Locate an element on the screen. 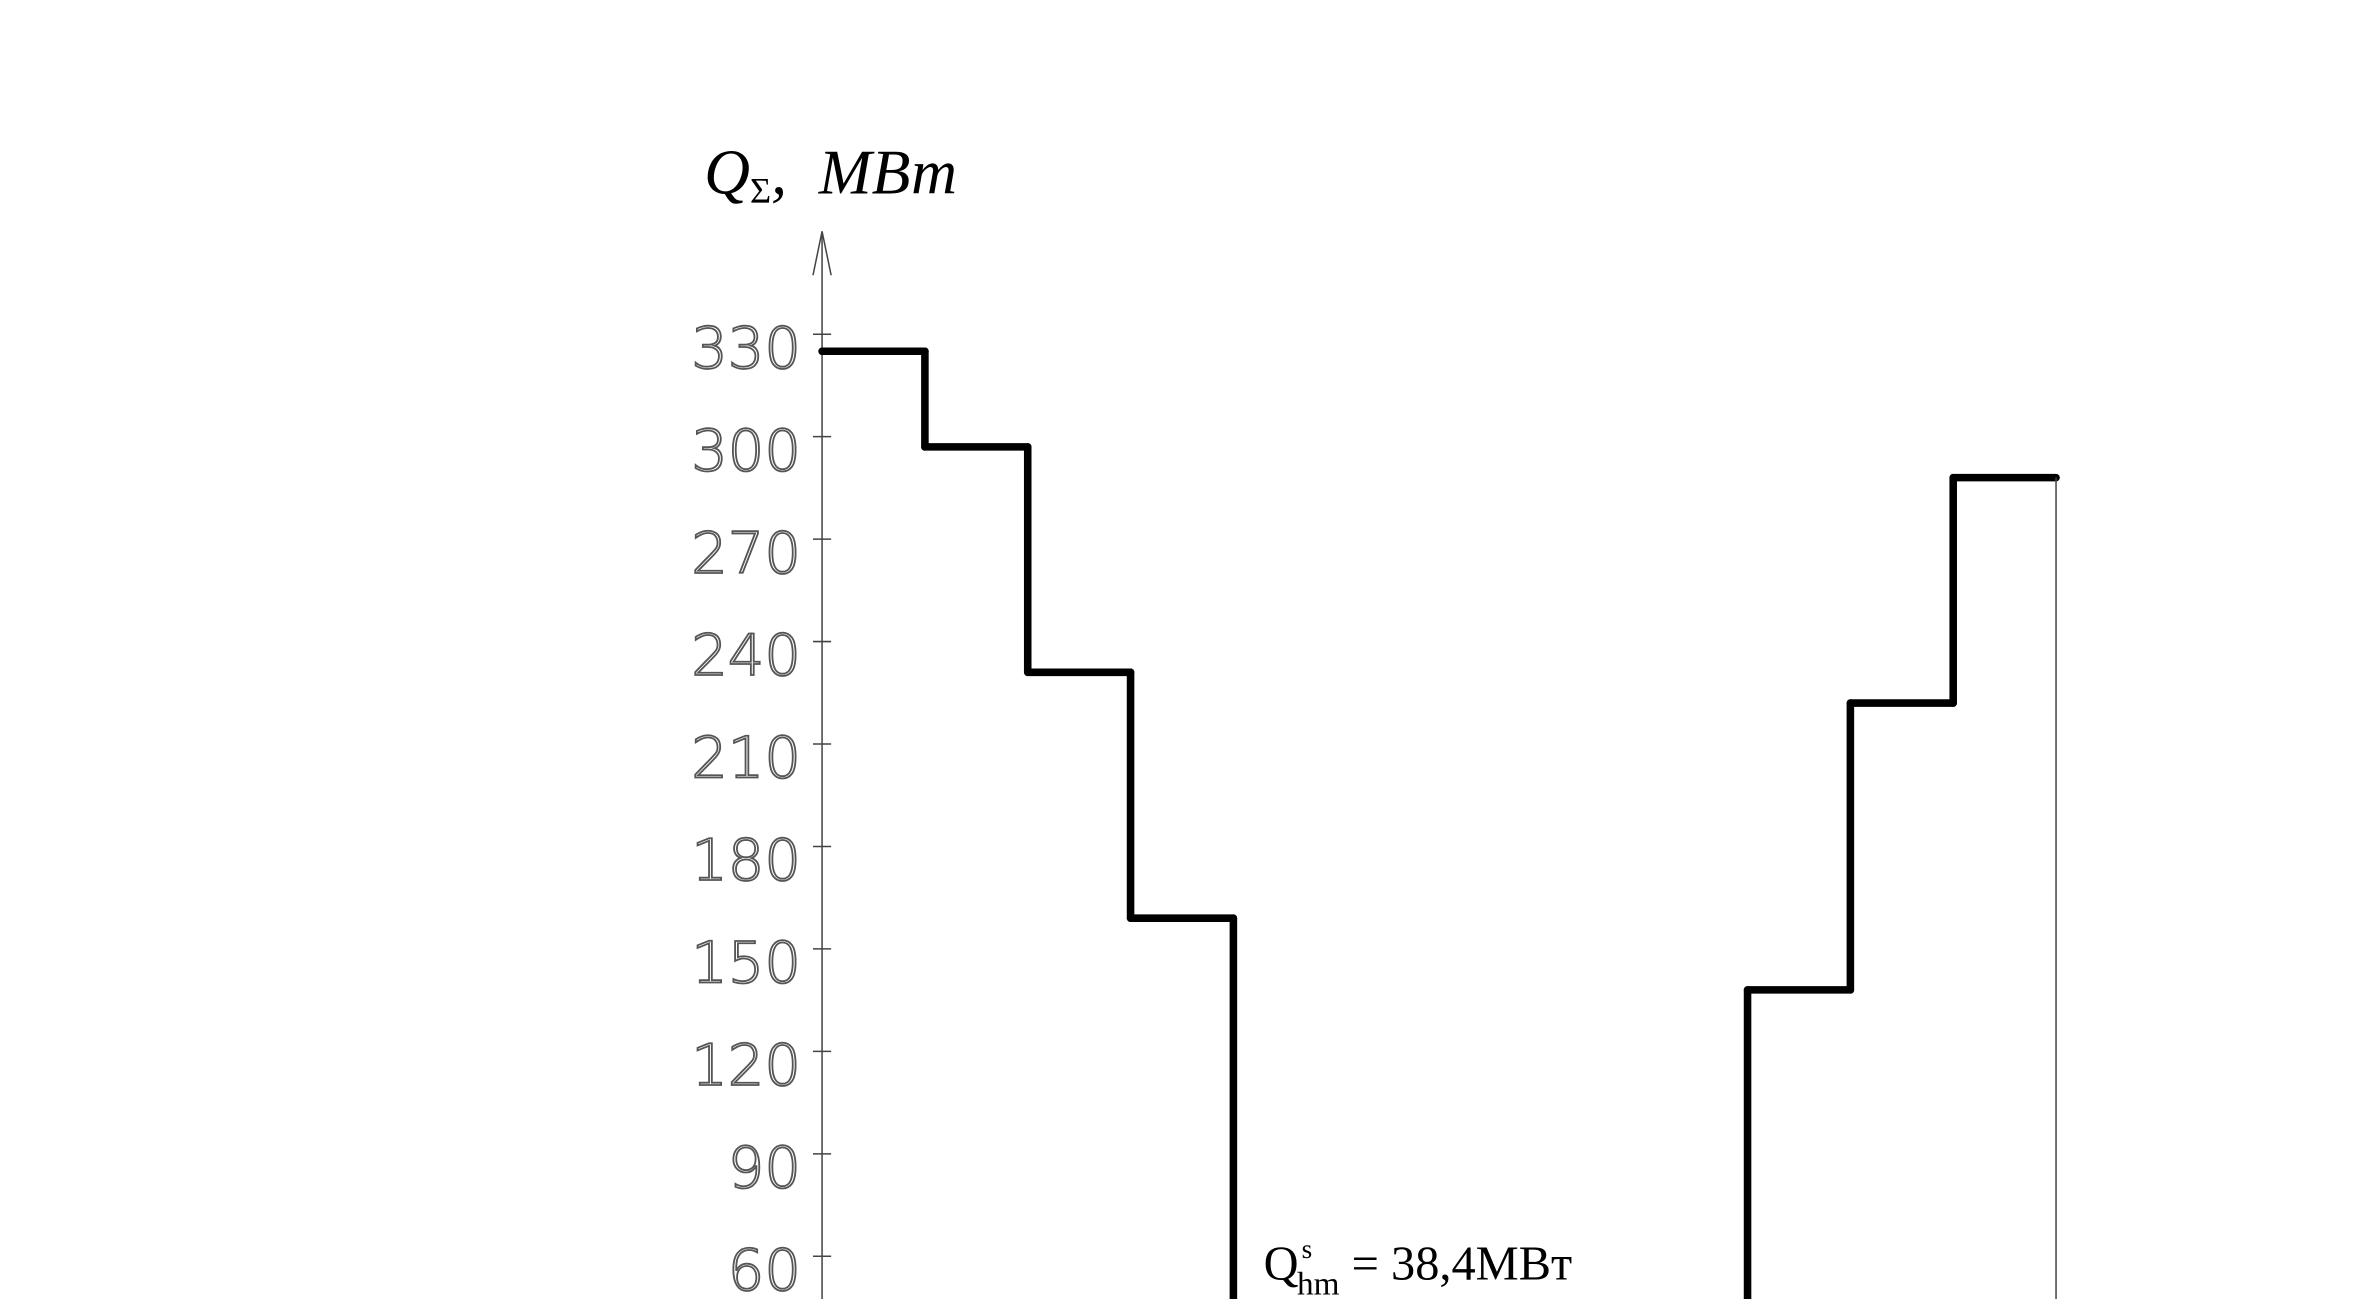 This screenshot has width=2370, height=1299. annotation-text: = 38,4МВт is located at coordinates (1462, 1263).